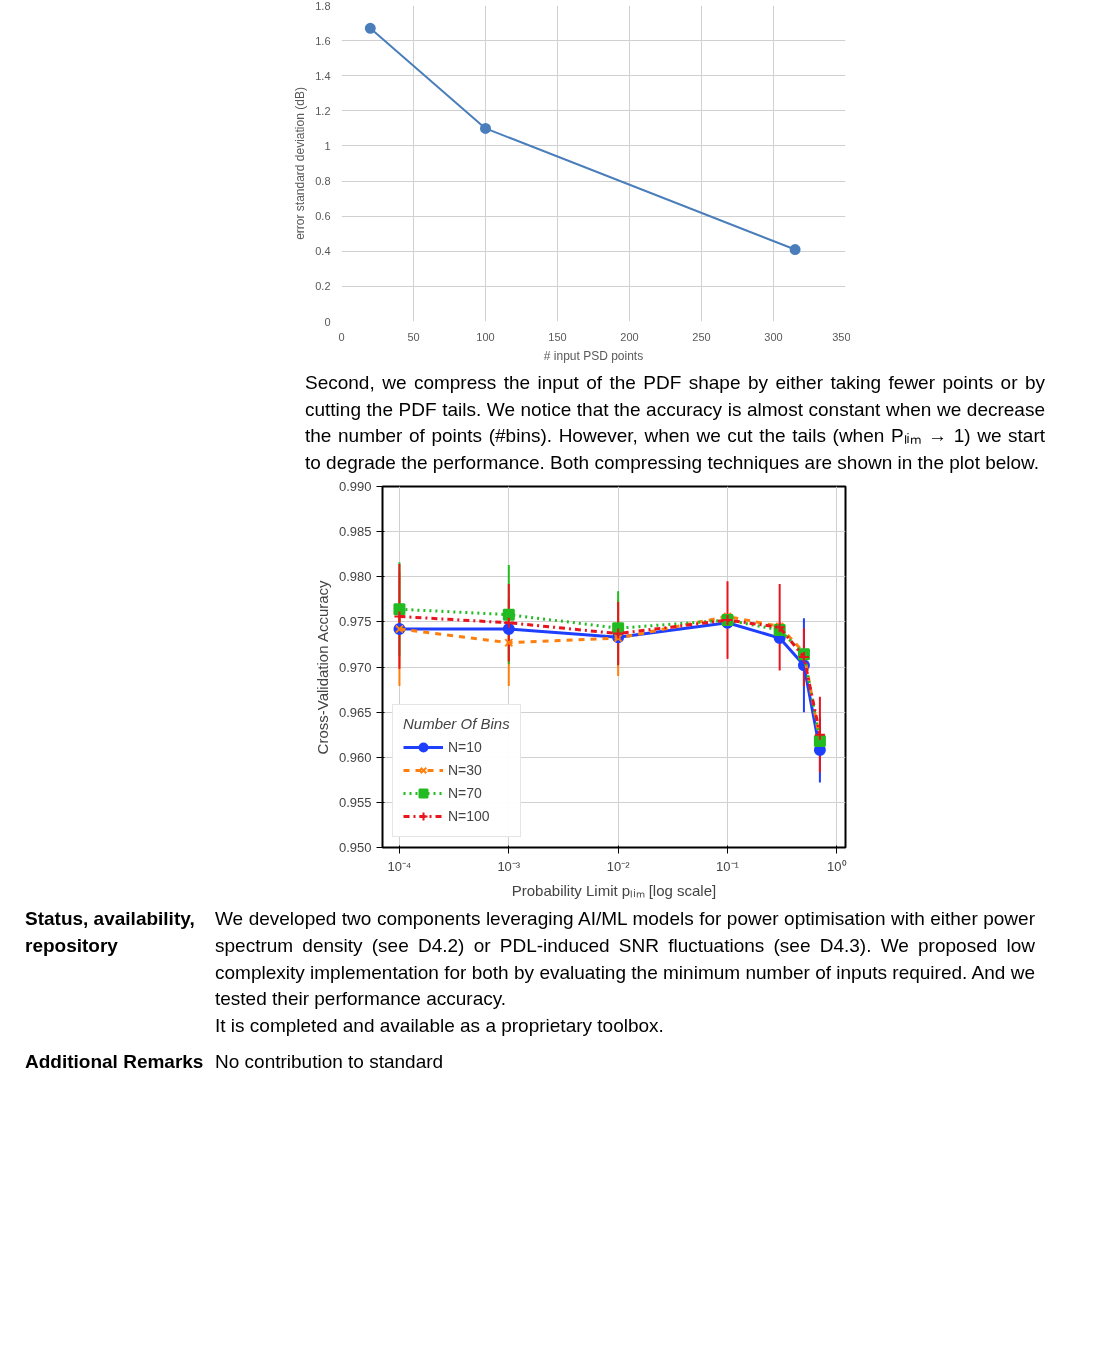 This screenshot has width=1100, height=1371. What do you see at coordinates (323, 6) in the screenshot?
I see `y-tick-label: 1.8` at bounding box center [323, 6].